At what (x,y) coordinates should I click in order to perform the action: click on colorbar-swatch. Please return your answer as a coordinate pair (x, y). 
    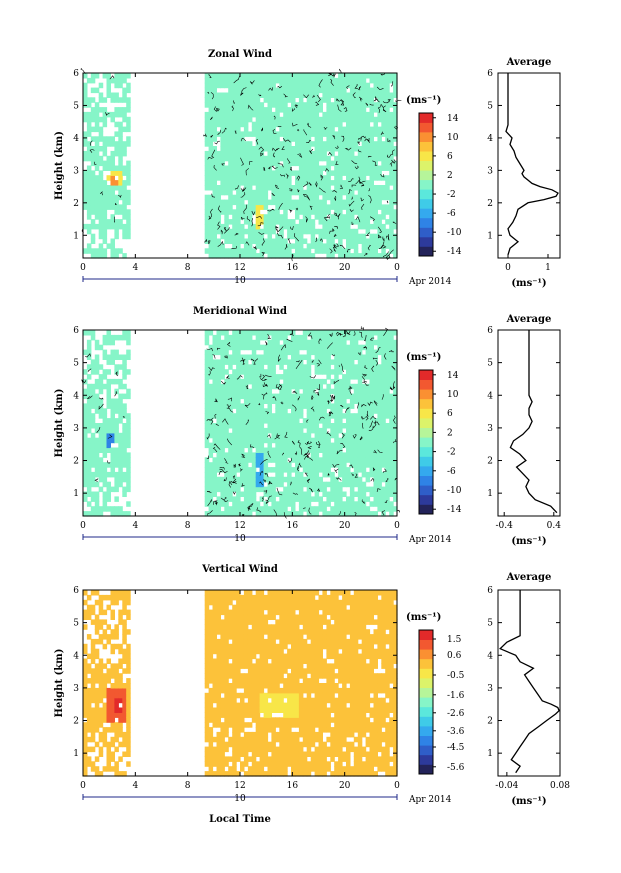
    Looking at the image, I should click on (426, 165).